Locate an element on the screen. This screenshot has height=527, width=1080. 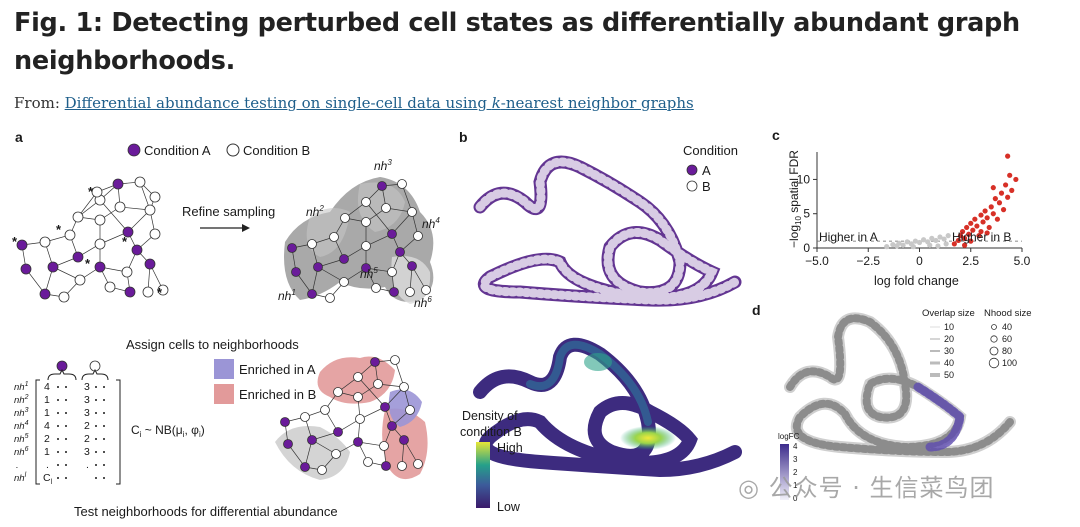
svg-text: 10 is located at coordinates (949, 327).